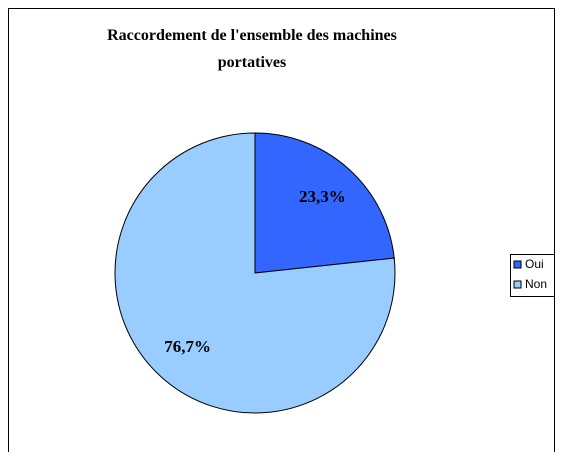  Describe the element at coordinates (536, 284) in the screenshot. I see `legend-label: Non` at that location.